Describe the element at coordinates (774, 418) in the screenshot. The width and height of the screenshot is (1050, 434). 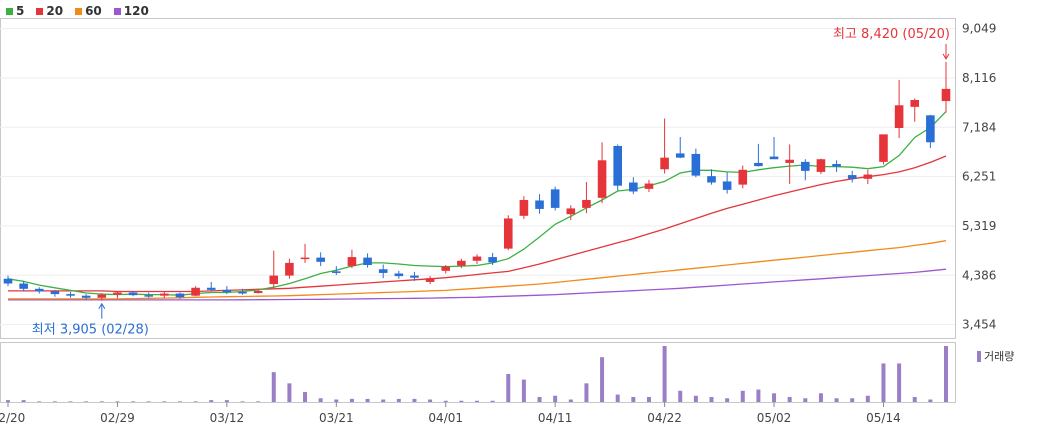
I see `x-tick-label: 05/02` at that location.